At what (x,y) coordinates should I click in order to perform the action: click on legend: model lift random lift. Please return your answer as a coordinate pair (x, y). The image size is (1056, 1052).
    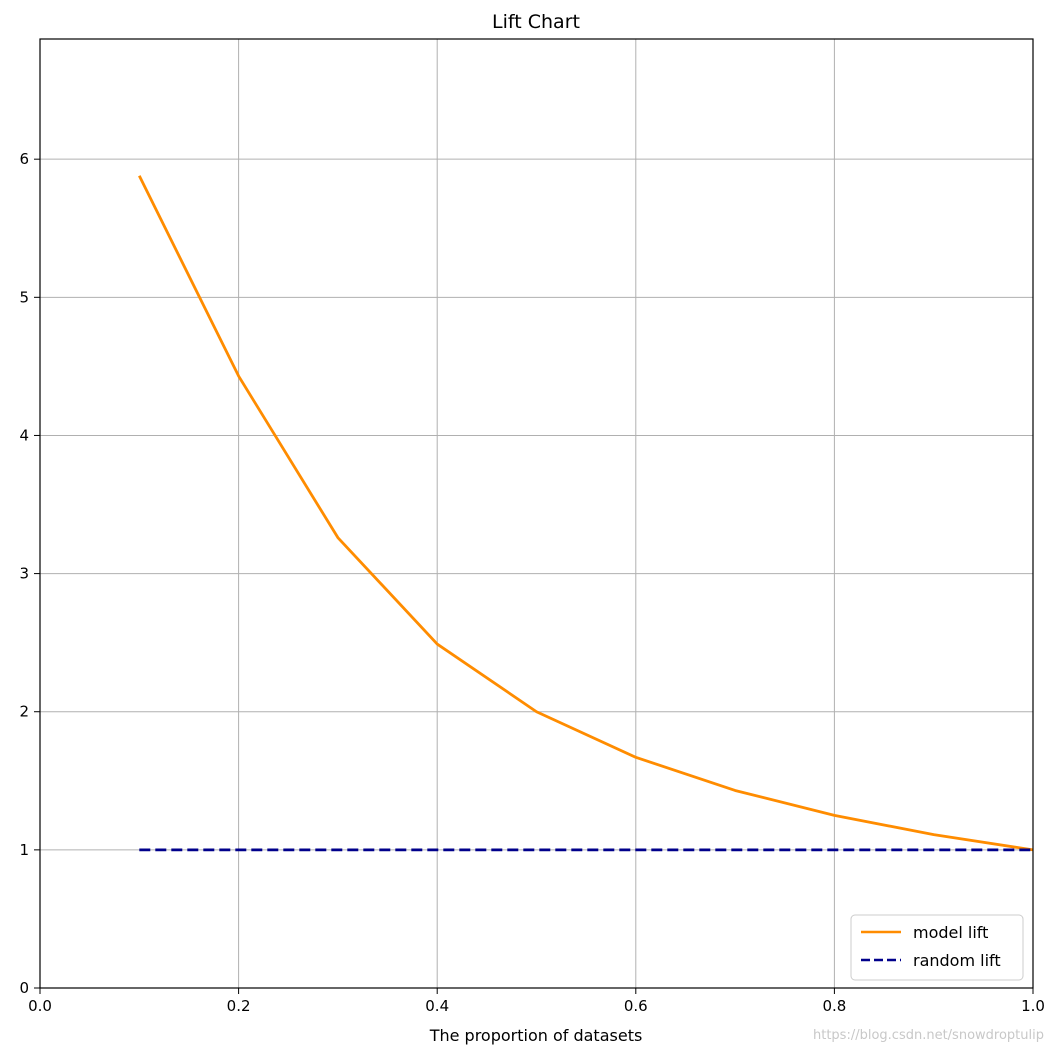
    Looking at the image, I should click on (937, 947).